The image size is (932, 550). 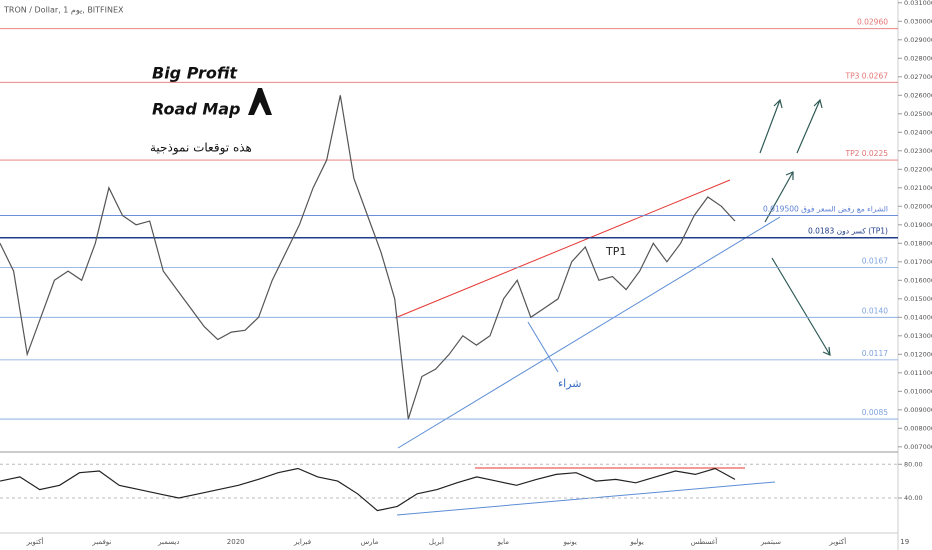 What do you see at coordinates (918, 151) in the screenshot?
I see `y-tick-label: 0.023000` at bounding box center [918, 151].